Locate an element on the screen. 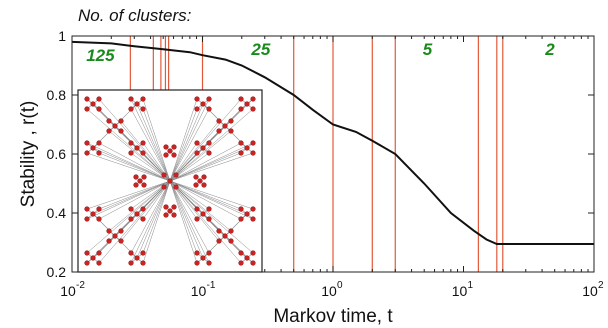 The width and height of the screenshot is (608, 328). inset-edges is located at coordinates (170, 181).